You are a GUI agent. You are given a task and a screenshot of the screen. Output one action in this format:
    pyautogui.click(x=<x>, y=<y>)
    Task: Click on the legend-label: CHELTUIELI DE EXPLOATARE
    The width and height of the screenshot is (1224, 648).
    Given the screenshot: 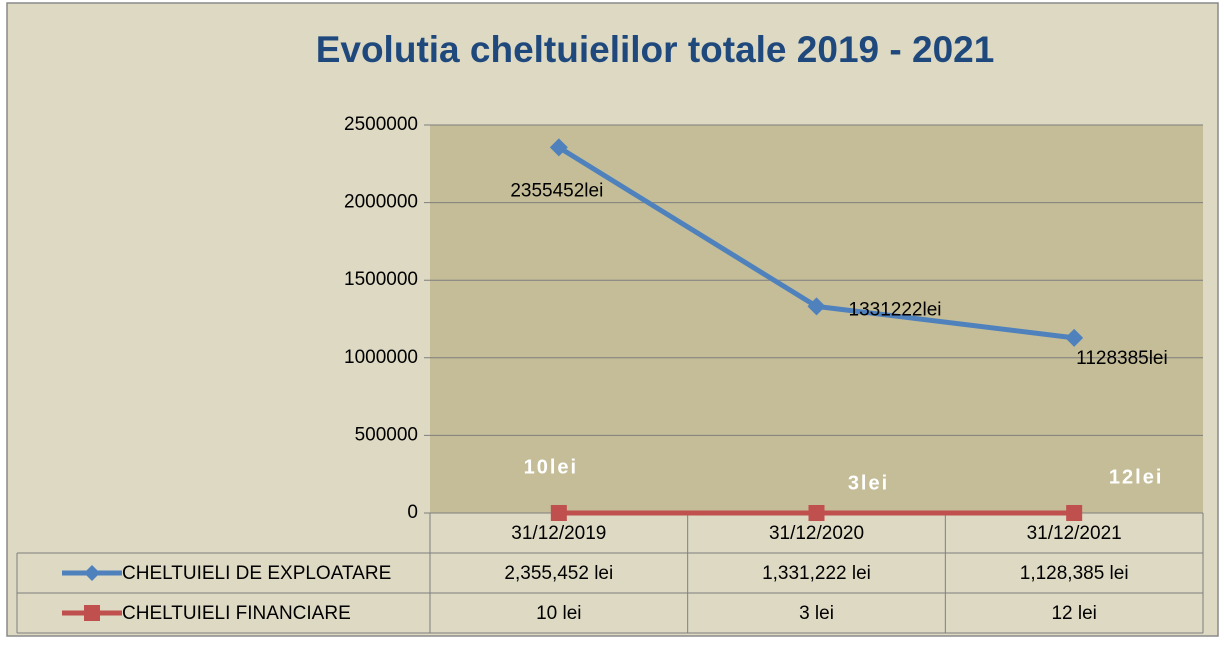 What is the action you would take?
    pyautogui.click(x=256, y=573)
    